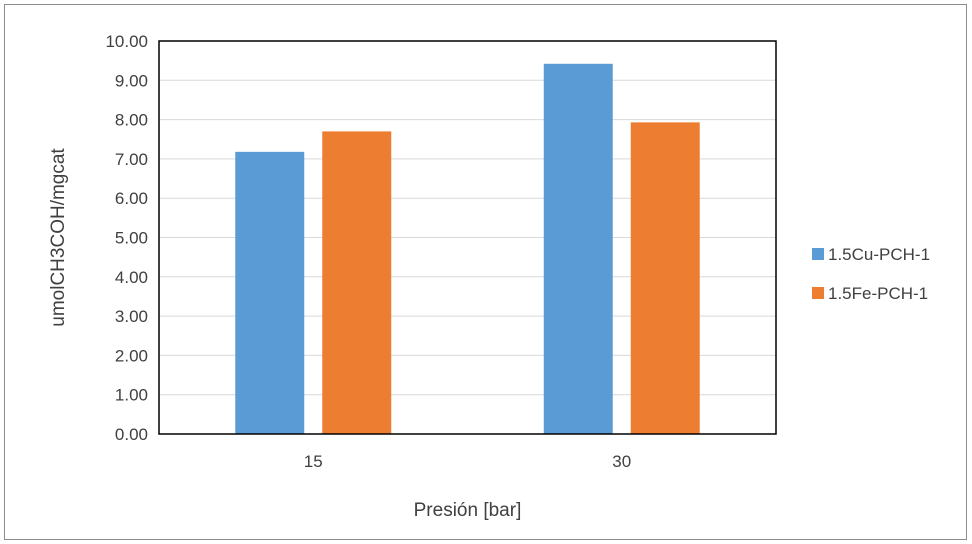  Describe the element at coordinates (131, 120) in the screenshot. I see `y-tick-label: 8.00` at that location.